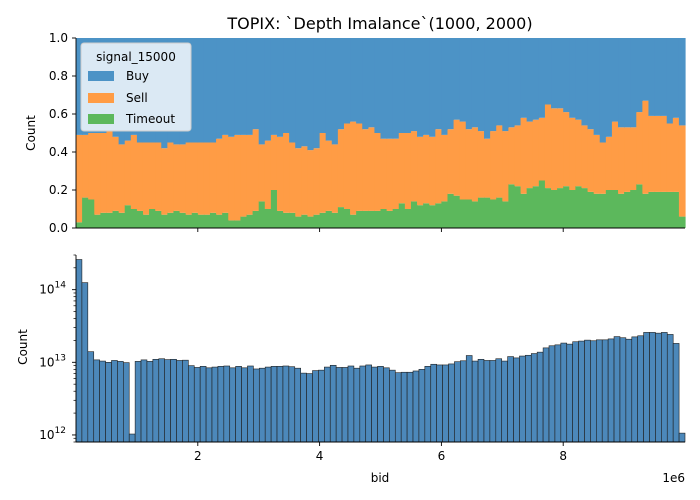 The image size is (700, 500). Describe the element at coordinates (101, 119) in the screenshot. I see `legend-swatch-timeout` at that location.